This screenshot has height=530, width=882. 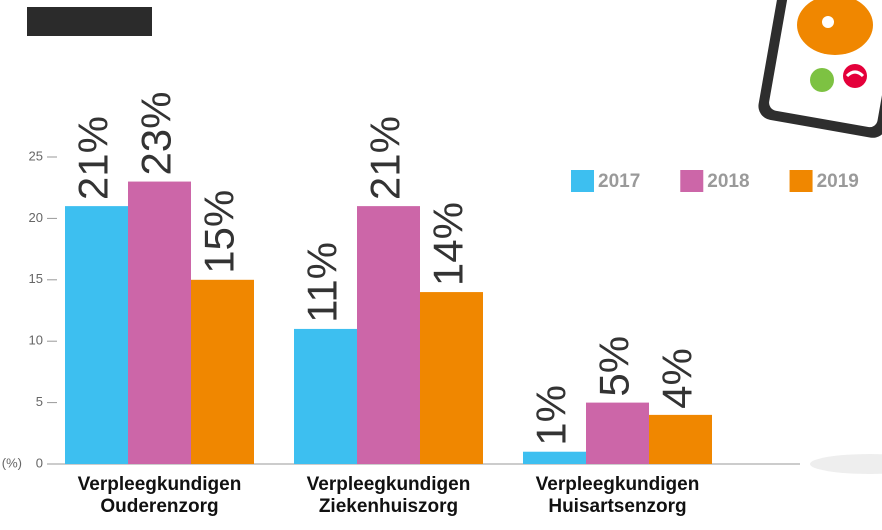 I want to click on y-axis-label: (%), so click(x=12, y=462).